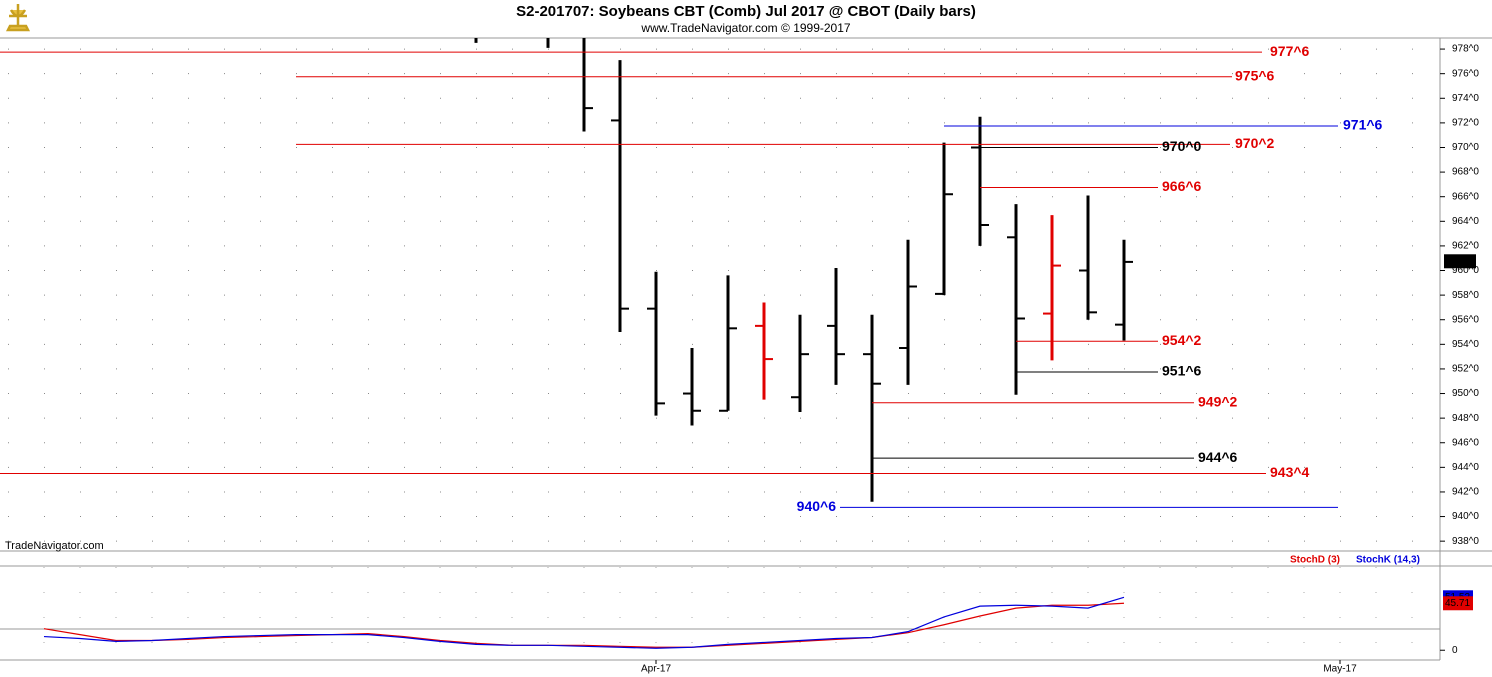  I want to click on watermark: TradeNavigator.com, so click(54, 546).